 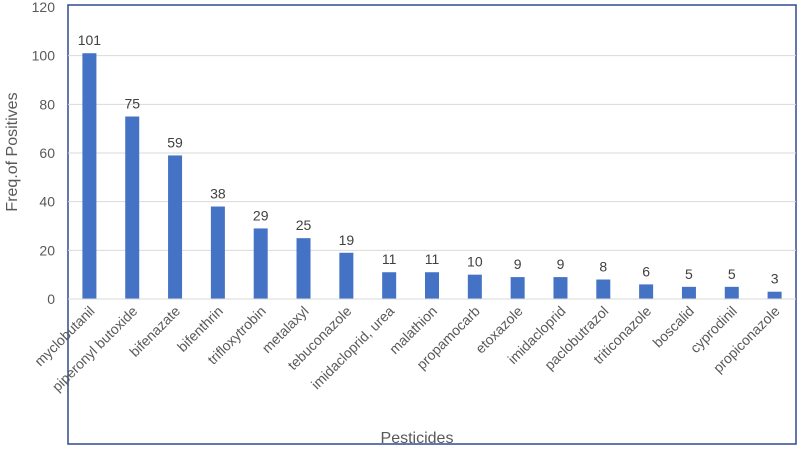 I want to click on y-axis-title: Freq.of Positives, so click(x=12, y=151).